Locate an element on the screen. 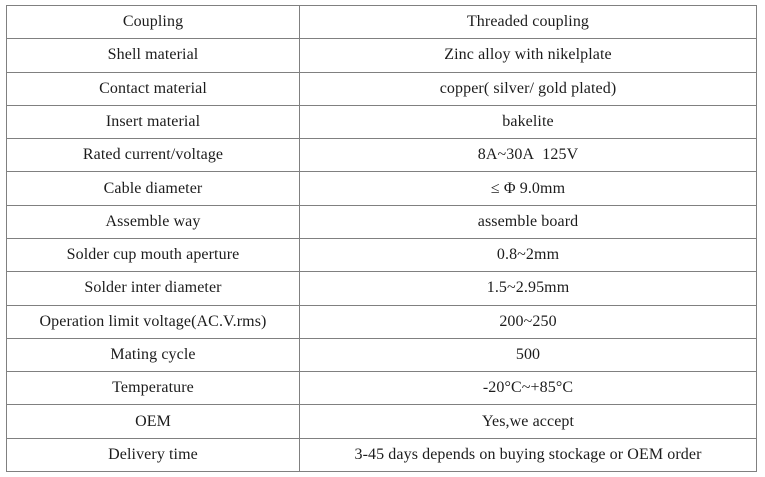 This screenshot has width=765, height=477. spec-value-cell: bakelite is located at coordinates (528, 122).